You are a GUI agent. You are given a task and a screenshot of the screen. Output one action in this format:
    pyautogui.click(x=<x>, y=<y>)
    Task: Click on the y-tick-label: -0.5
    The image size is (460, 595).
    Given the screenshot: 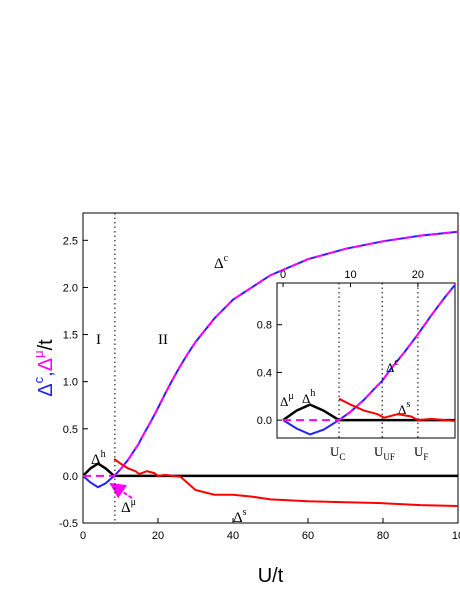 What is the action you would take?
    pyautogui.click(x=68, y=524)
    